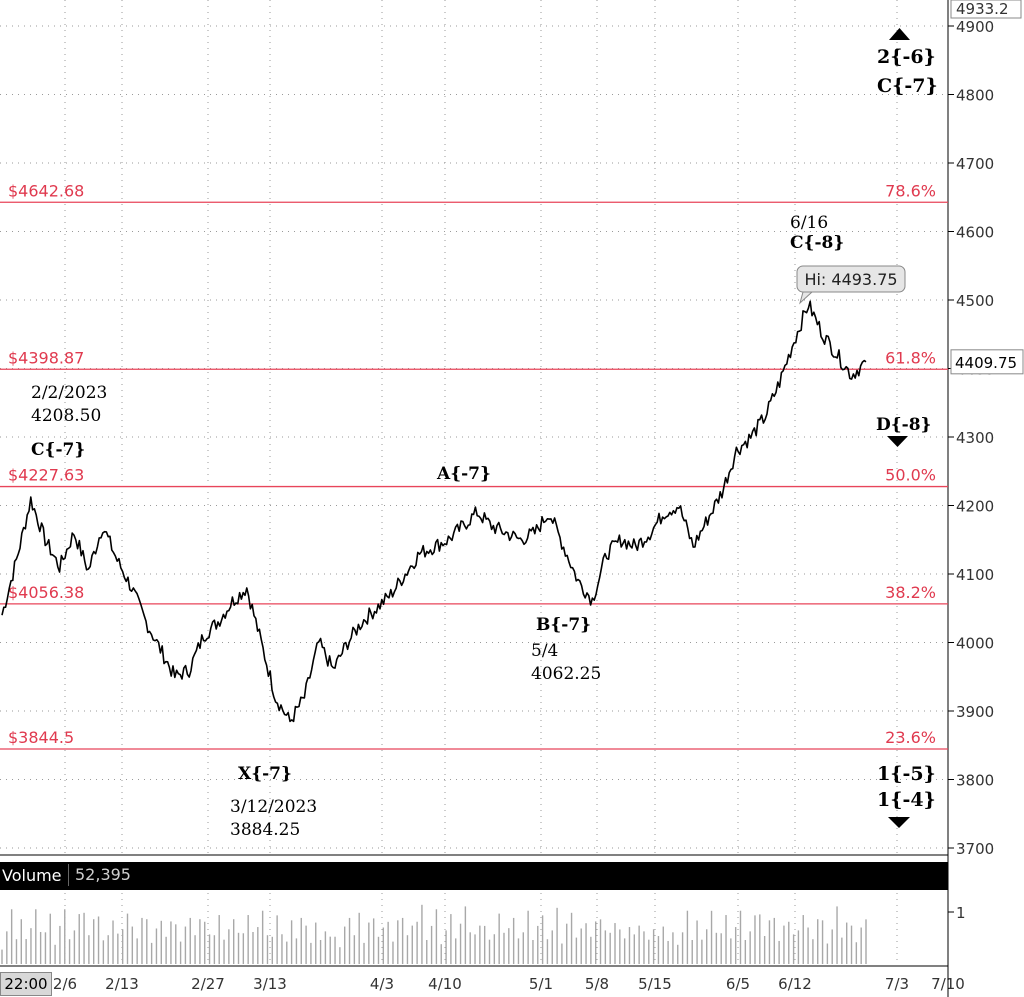  Describe the element at coordinates (899, 34) in the screenshot. I see `up-arrow-marker` at that location.